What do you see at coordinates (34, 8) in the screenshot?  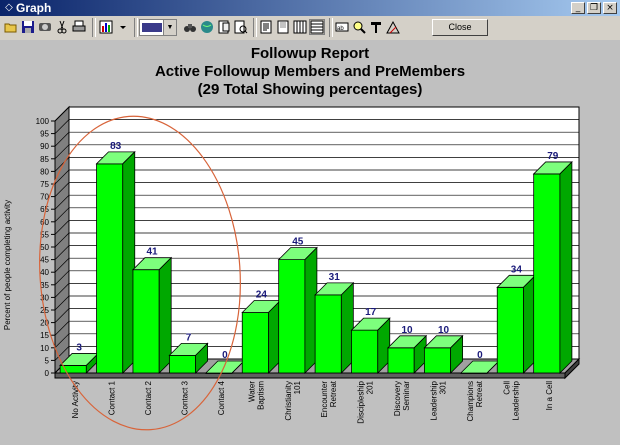 I see `window-title: Graph` at bounding box center [34, 8].